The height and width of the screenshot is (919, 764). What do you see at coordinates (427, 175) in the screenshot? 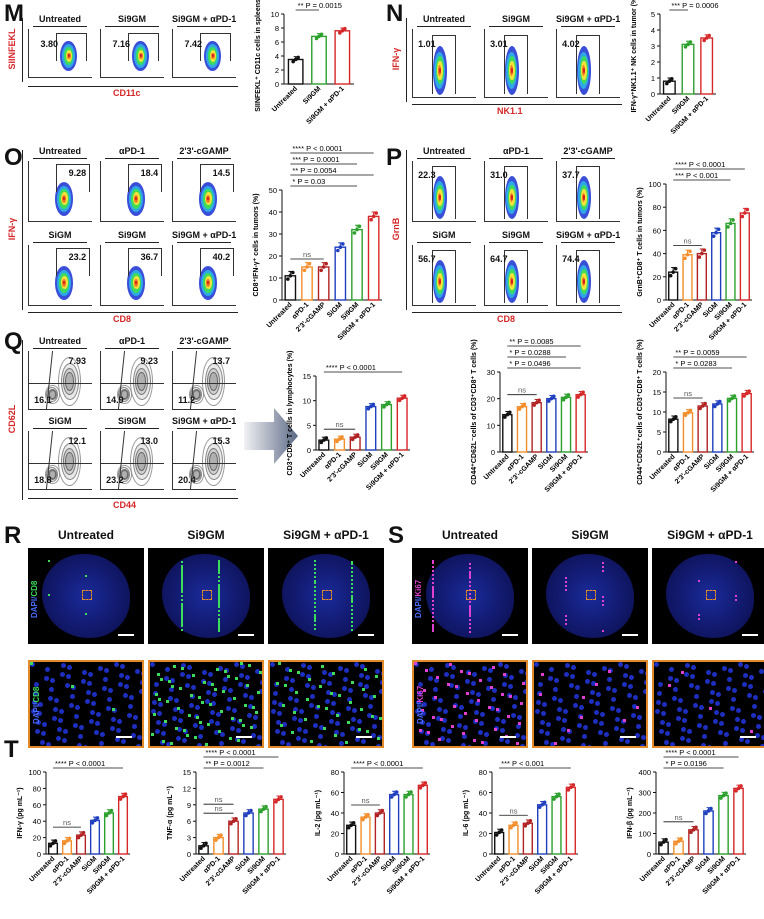
I see `gate-percentage: 22.3` at bounding box center [427, 175].